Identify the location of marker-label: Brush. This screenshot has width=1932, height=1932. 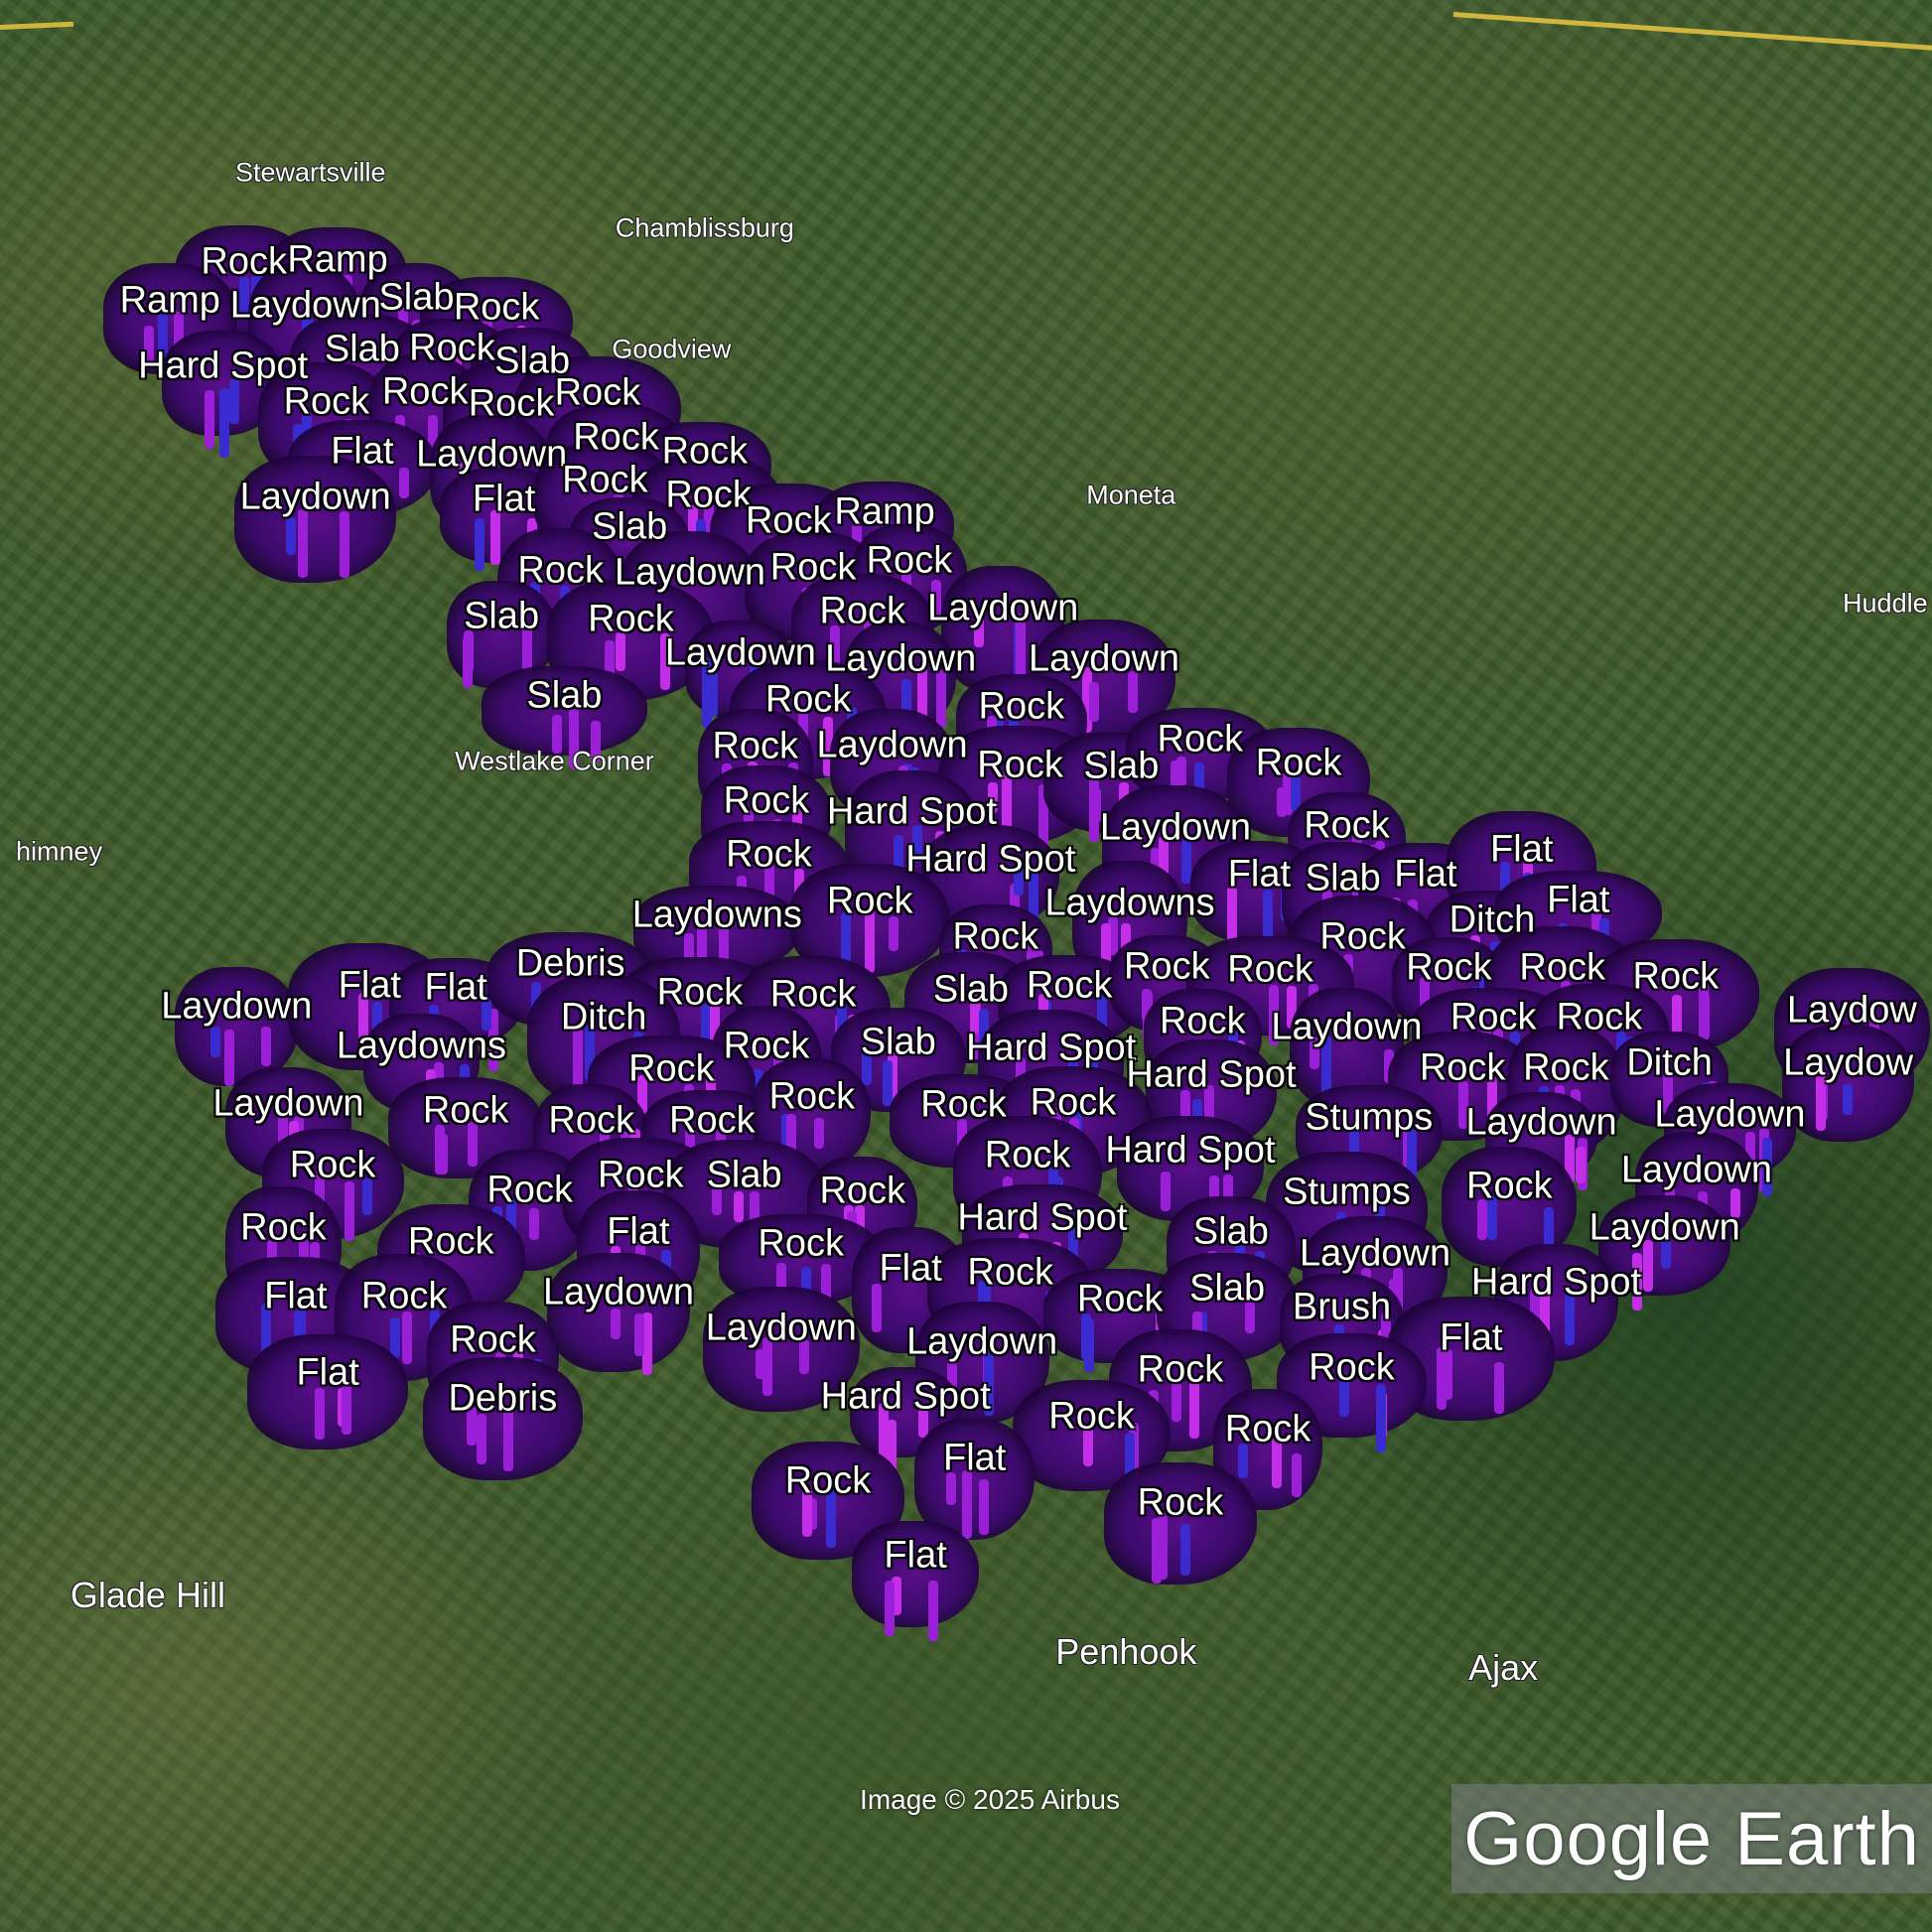
(1342, 1307).